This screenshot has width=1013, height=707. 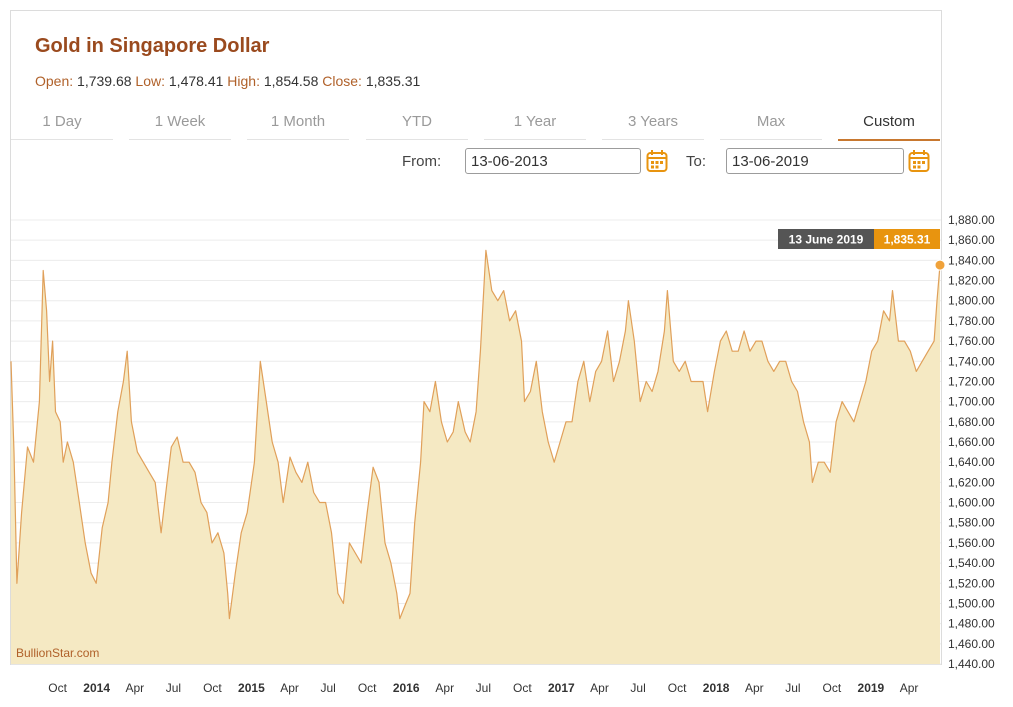 What do you see at coordinates (535, 124) in the screenshot?
I see `tab-1-year: 1 Year` at bounding box center [535, 124].